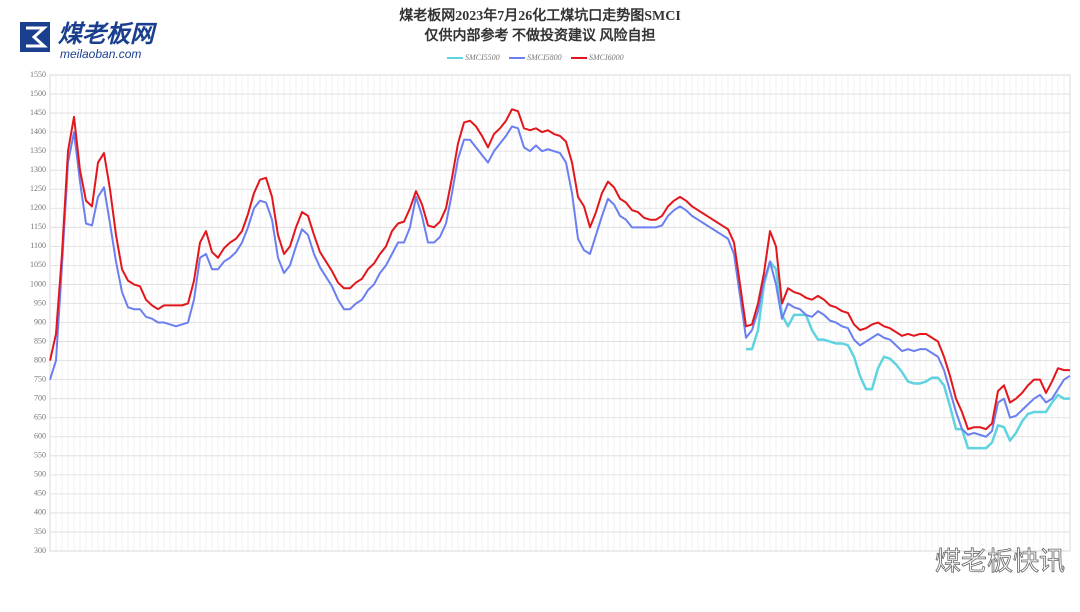 The image size is (1080, 612). Describe the element at coordinates (40, 340) in the screenshot. I see `y-tick-label: 850` at that location.